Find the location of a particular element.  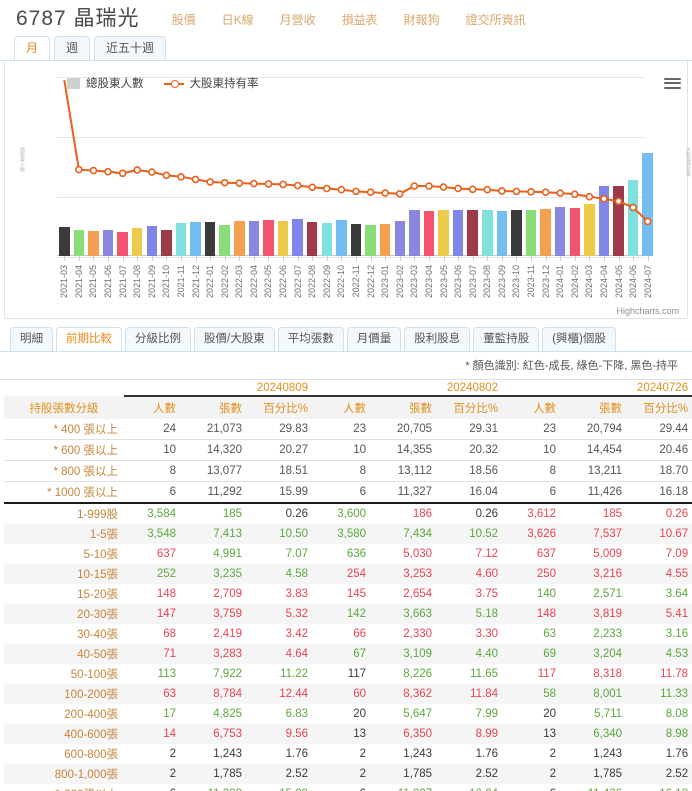

x-axis-label: 2021-10 is located at coordinates (166, 282).